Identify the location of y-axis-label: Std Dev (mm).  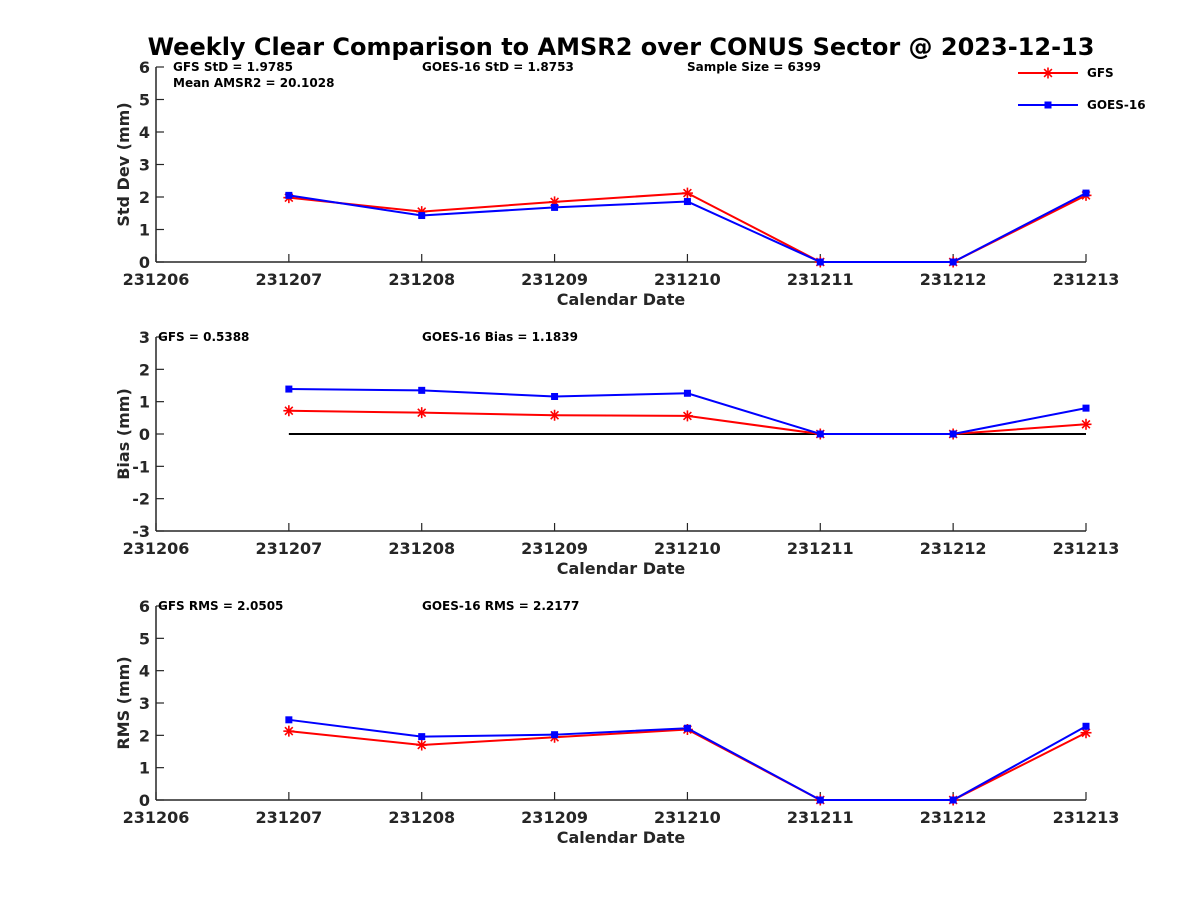
(123, 164).